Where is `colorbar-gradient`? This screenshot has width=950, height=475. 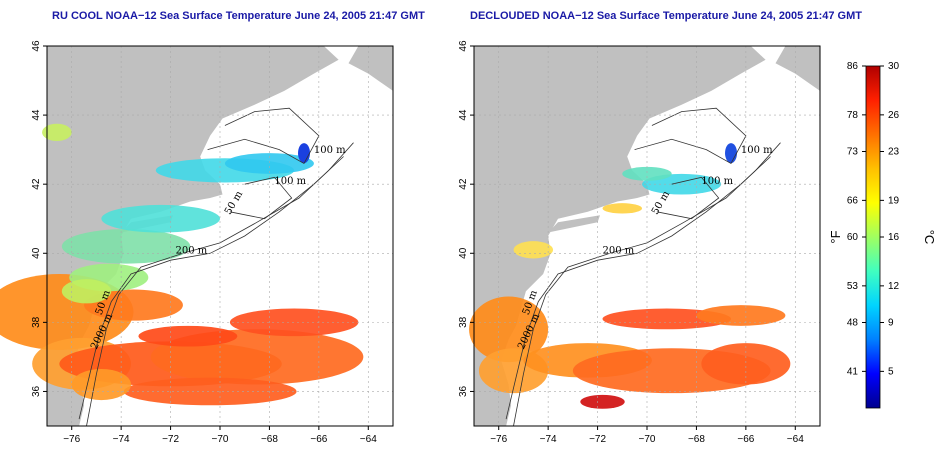 colorbar-gradient is located at coordinates (873, 237).